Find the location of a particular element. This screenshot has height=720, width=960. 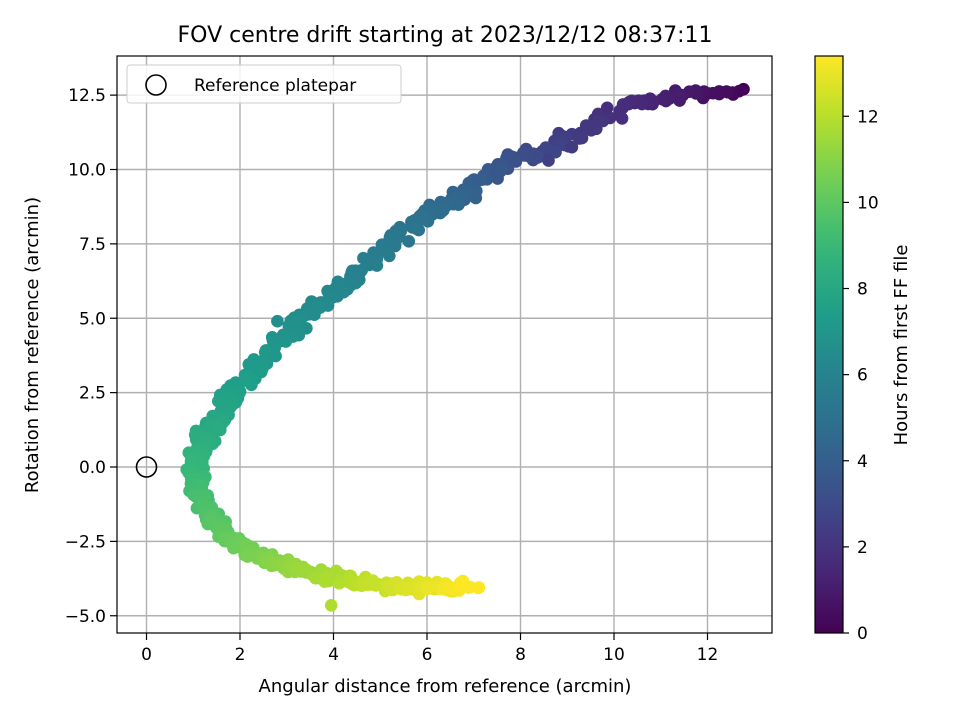

x-axis-label: Angular distance from reference (arcmin) is located at coordinates (445, 686).